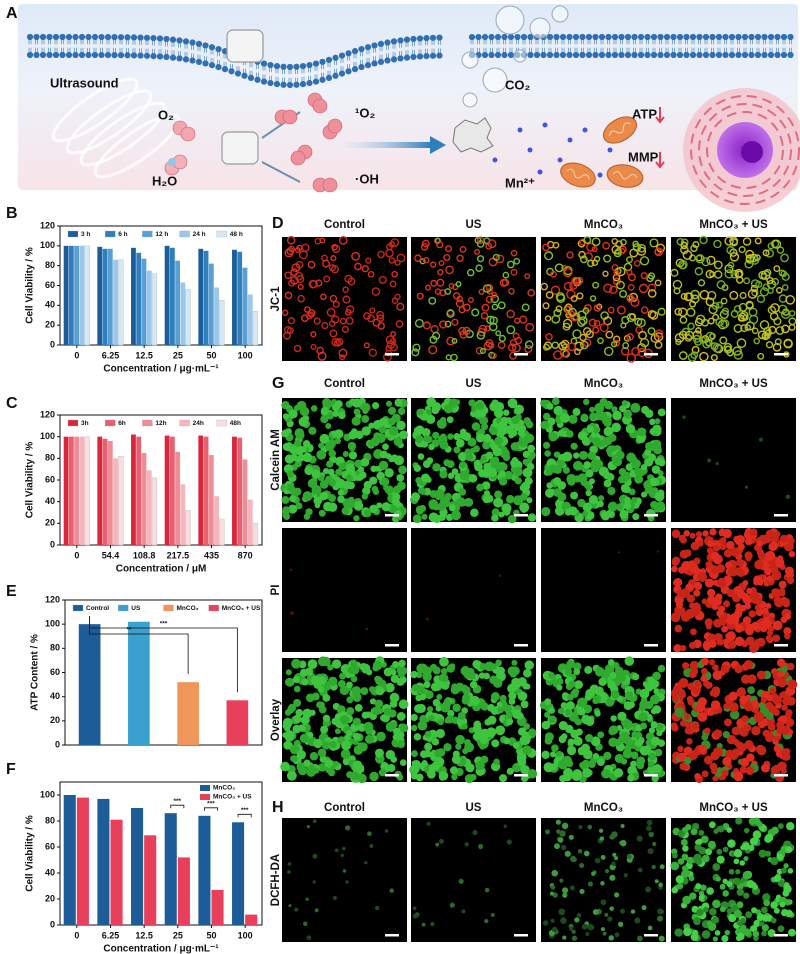  What do you see at coordinates (198, 423) in the screenshot?
I see `legend-label: 24h` at bounding box center [198, 423].